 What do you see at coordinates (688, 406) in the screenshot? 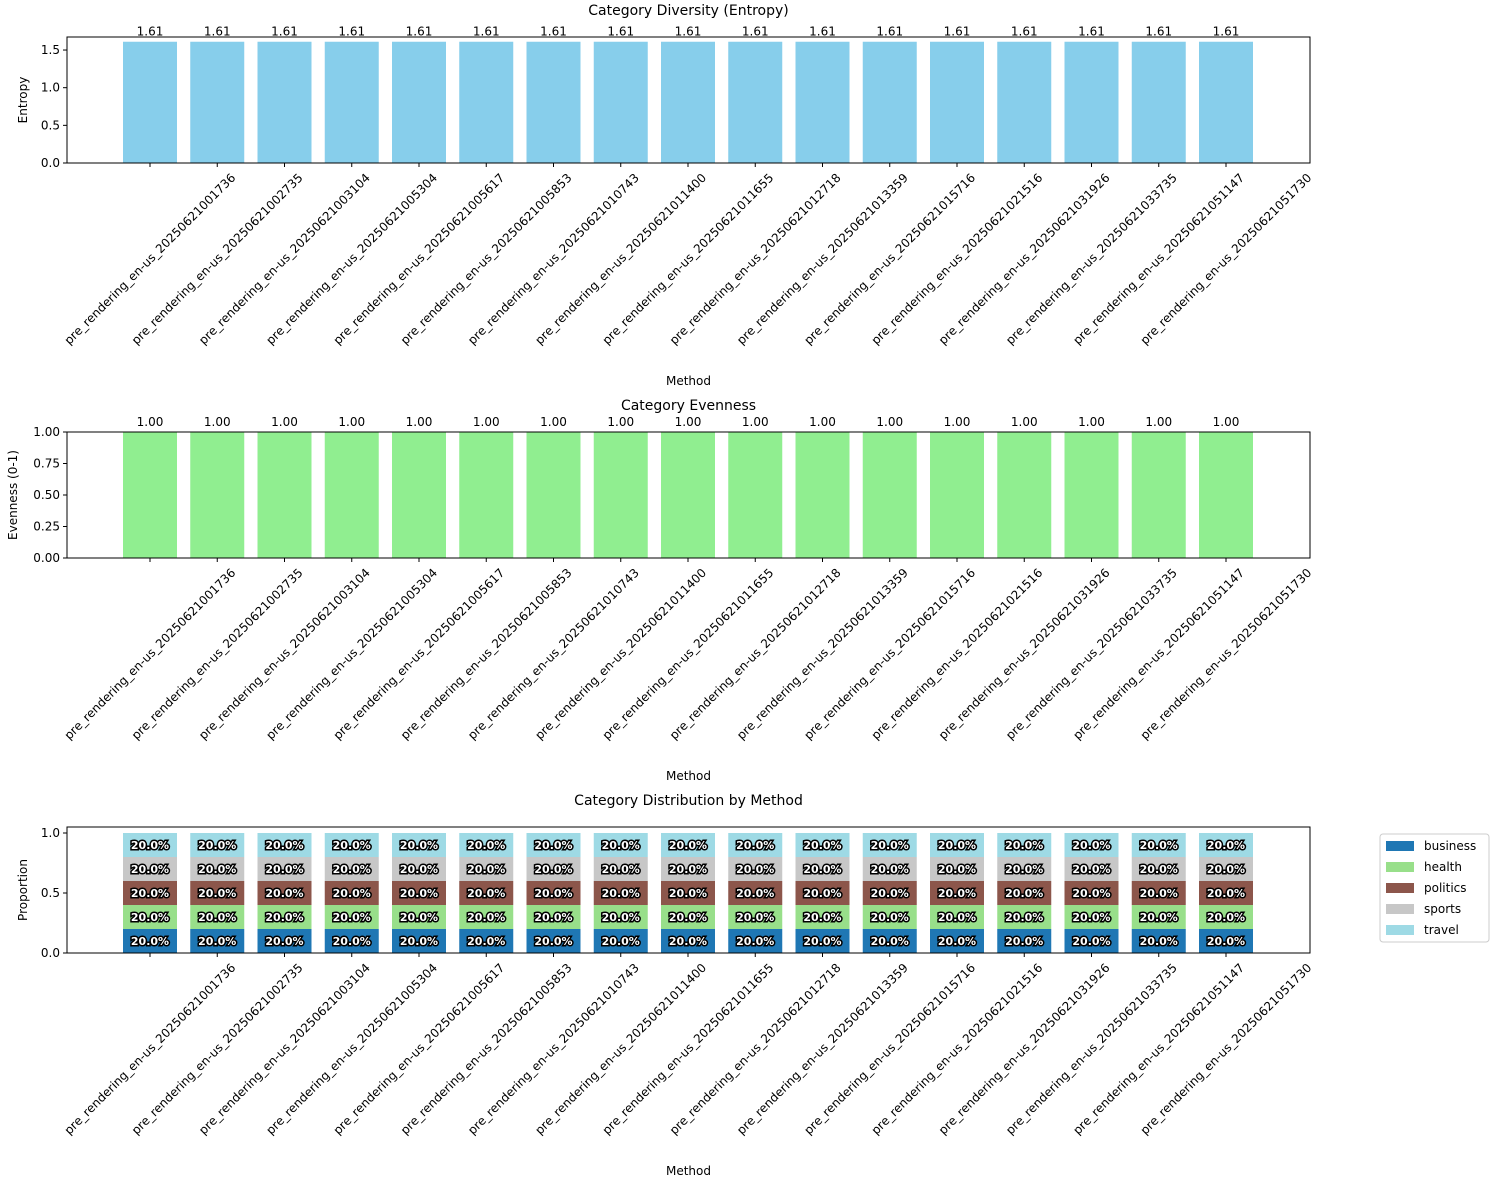
I see `chart-title: Category Evenness` at bounding box center [688, 406].